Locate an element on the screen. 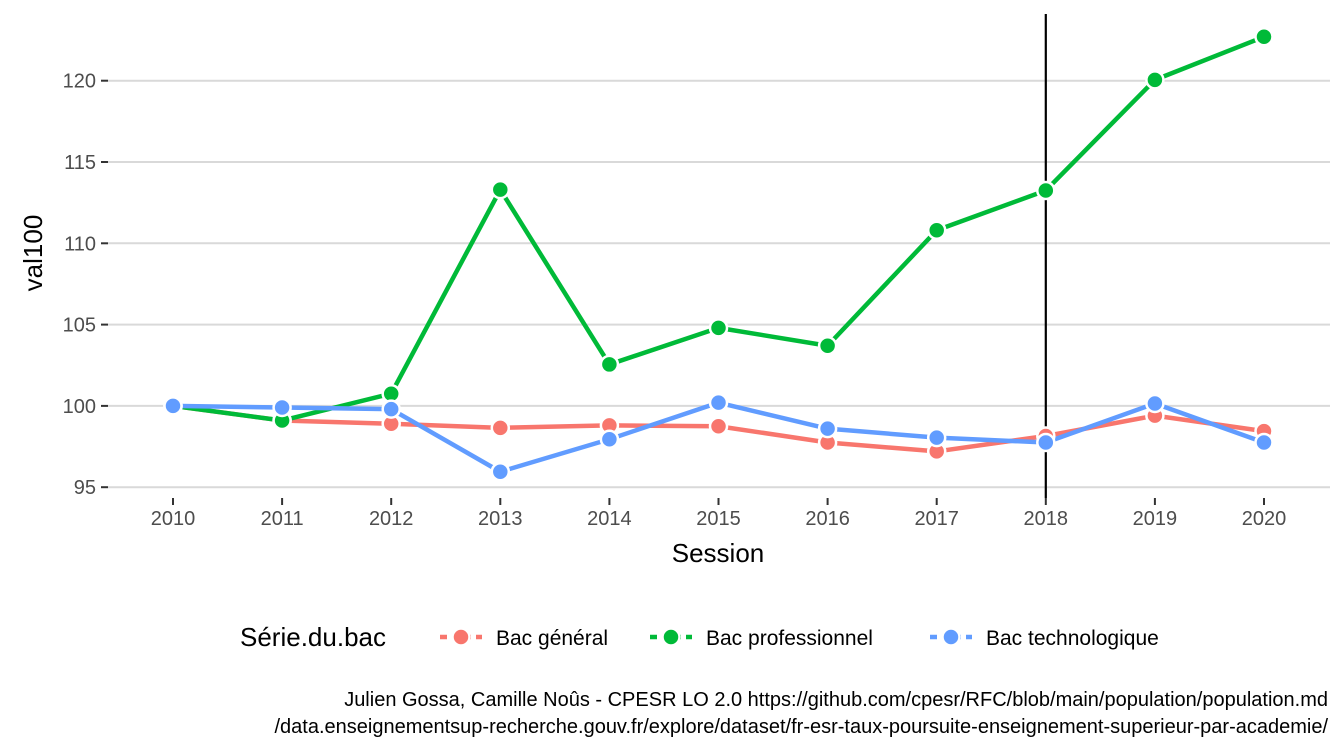 This screenshot has width=1344, height=756. x-tick-label: 2013 is located at coordinates (500, 519).